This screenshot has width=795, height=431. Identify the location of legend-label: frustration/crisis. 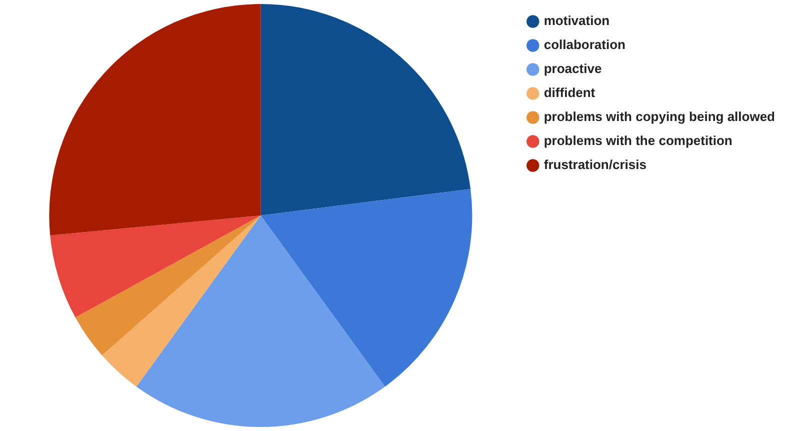
(595, 164).